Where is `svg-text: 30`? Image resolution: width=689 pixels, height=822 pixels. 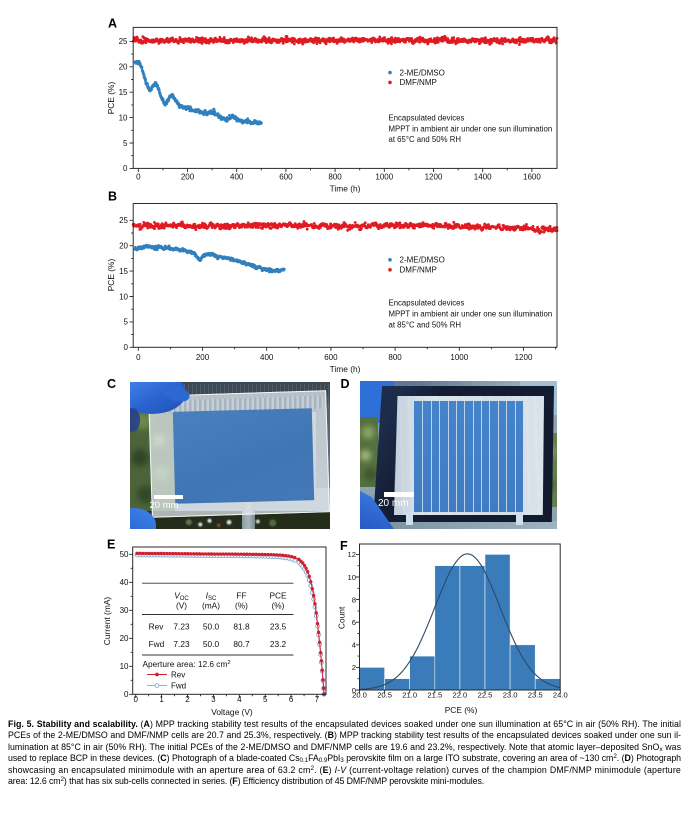
svg-text: 30 is located at coordinates (124, 610).